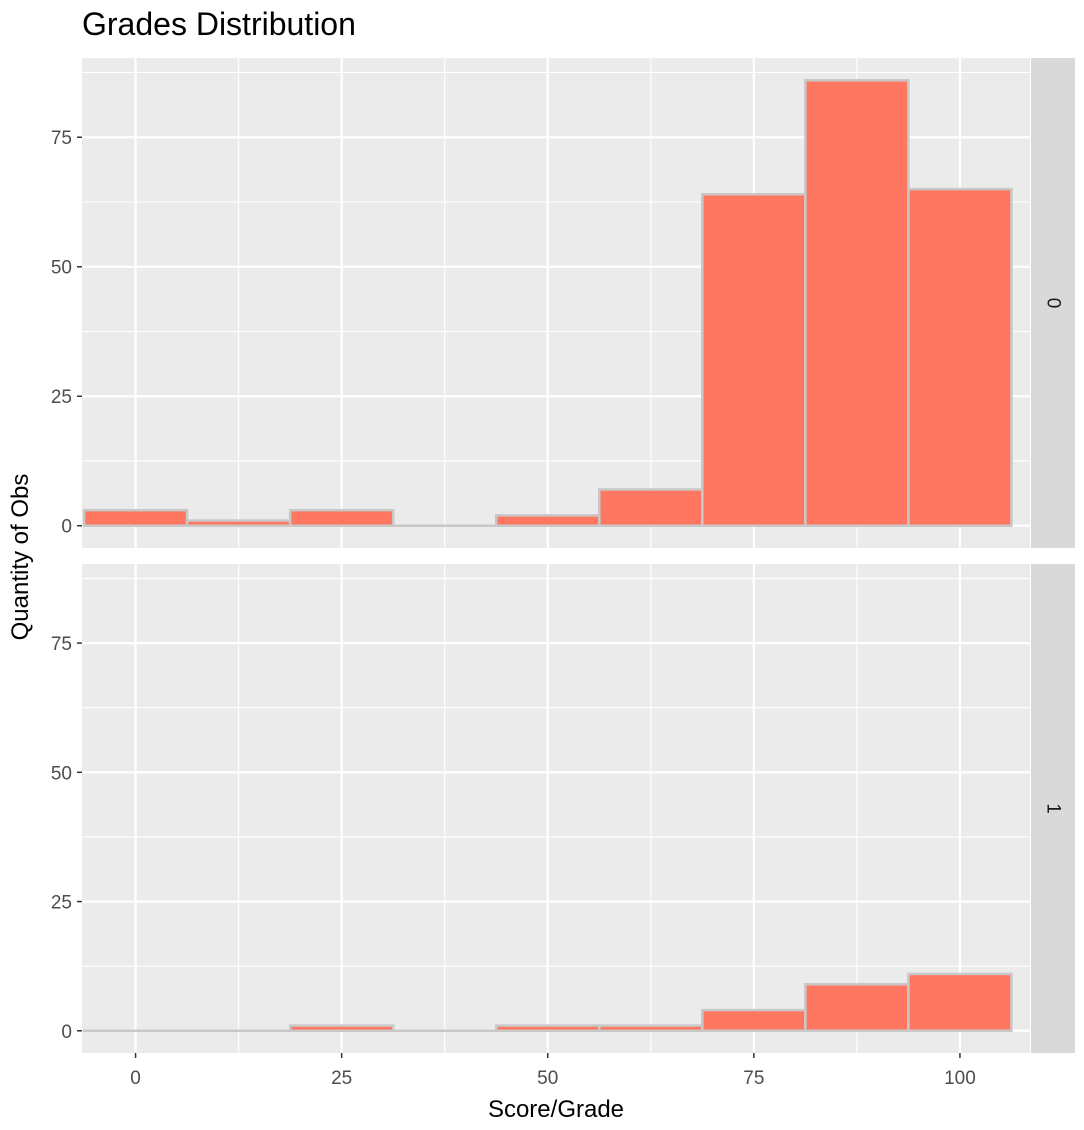 Image resolution: width=1084 pixels, height=1130 pixels. What do you see at coordinates (20, 557) in the screenshot?
I see `y-axis-title: Quantity of Obs` at bounding box center [20, 557].